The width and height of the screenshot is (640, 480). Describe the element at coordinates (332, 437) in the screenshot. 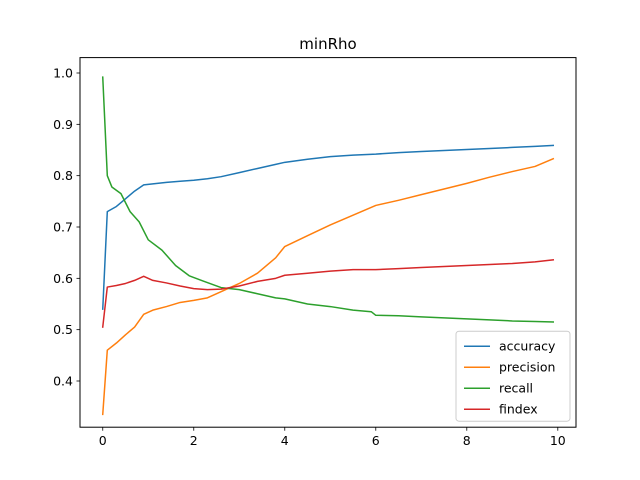

I see `x-axis: 0 2 4 6 8 10` at that location.